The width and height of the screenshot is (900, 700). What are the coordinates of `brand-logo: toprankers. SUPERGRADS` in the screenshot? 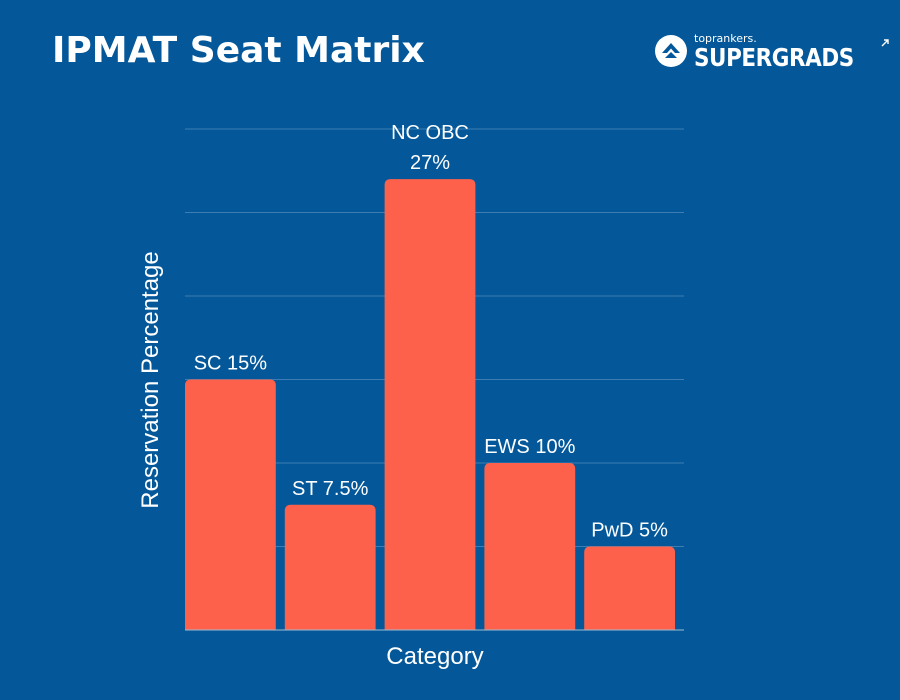 It's located at (774, 53).